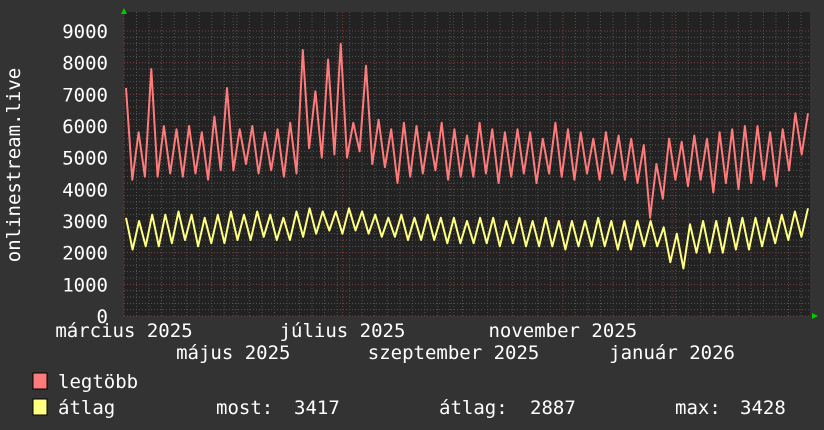  Describe the element at coordinates (85, 190) in the screenshot. I see `y-tick-label: 4000` at that location.